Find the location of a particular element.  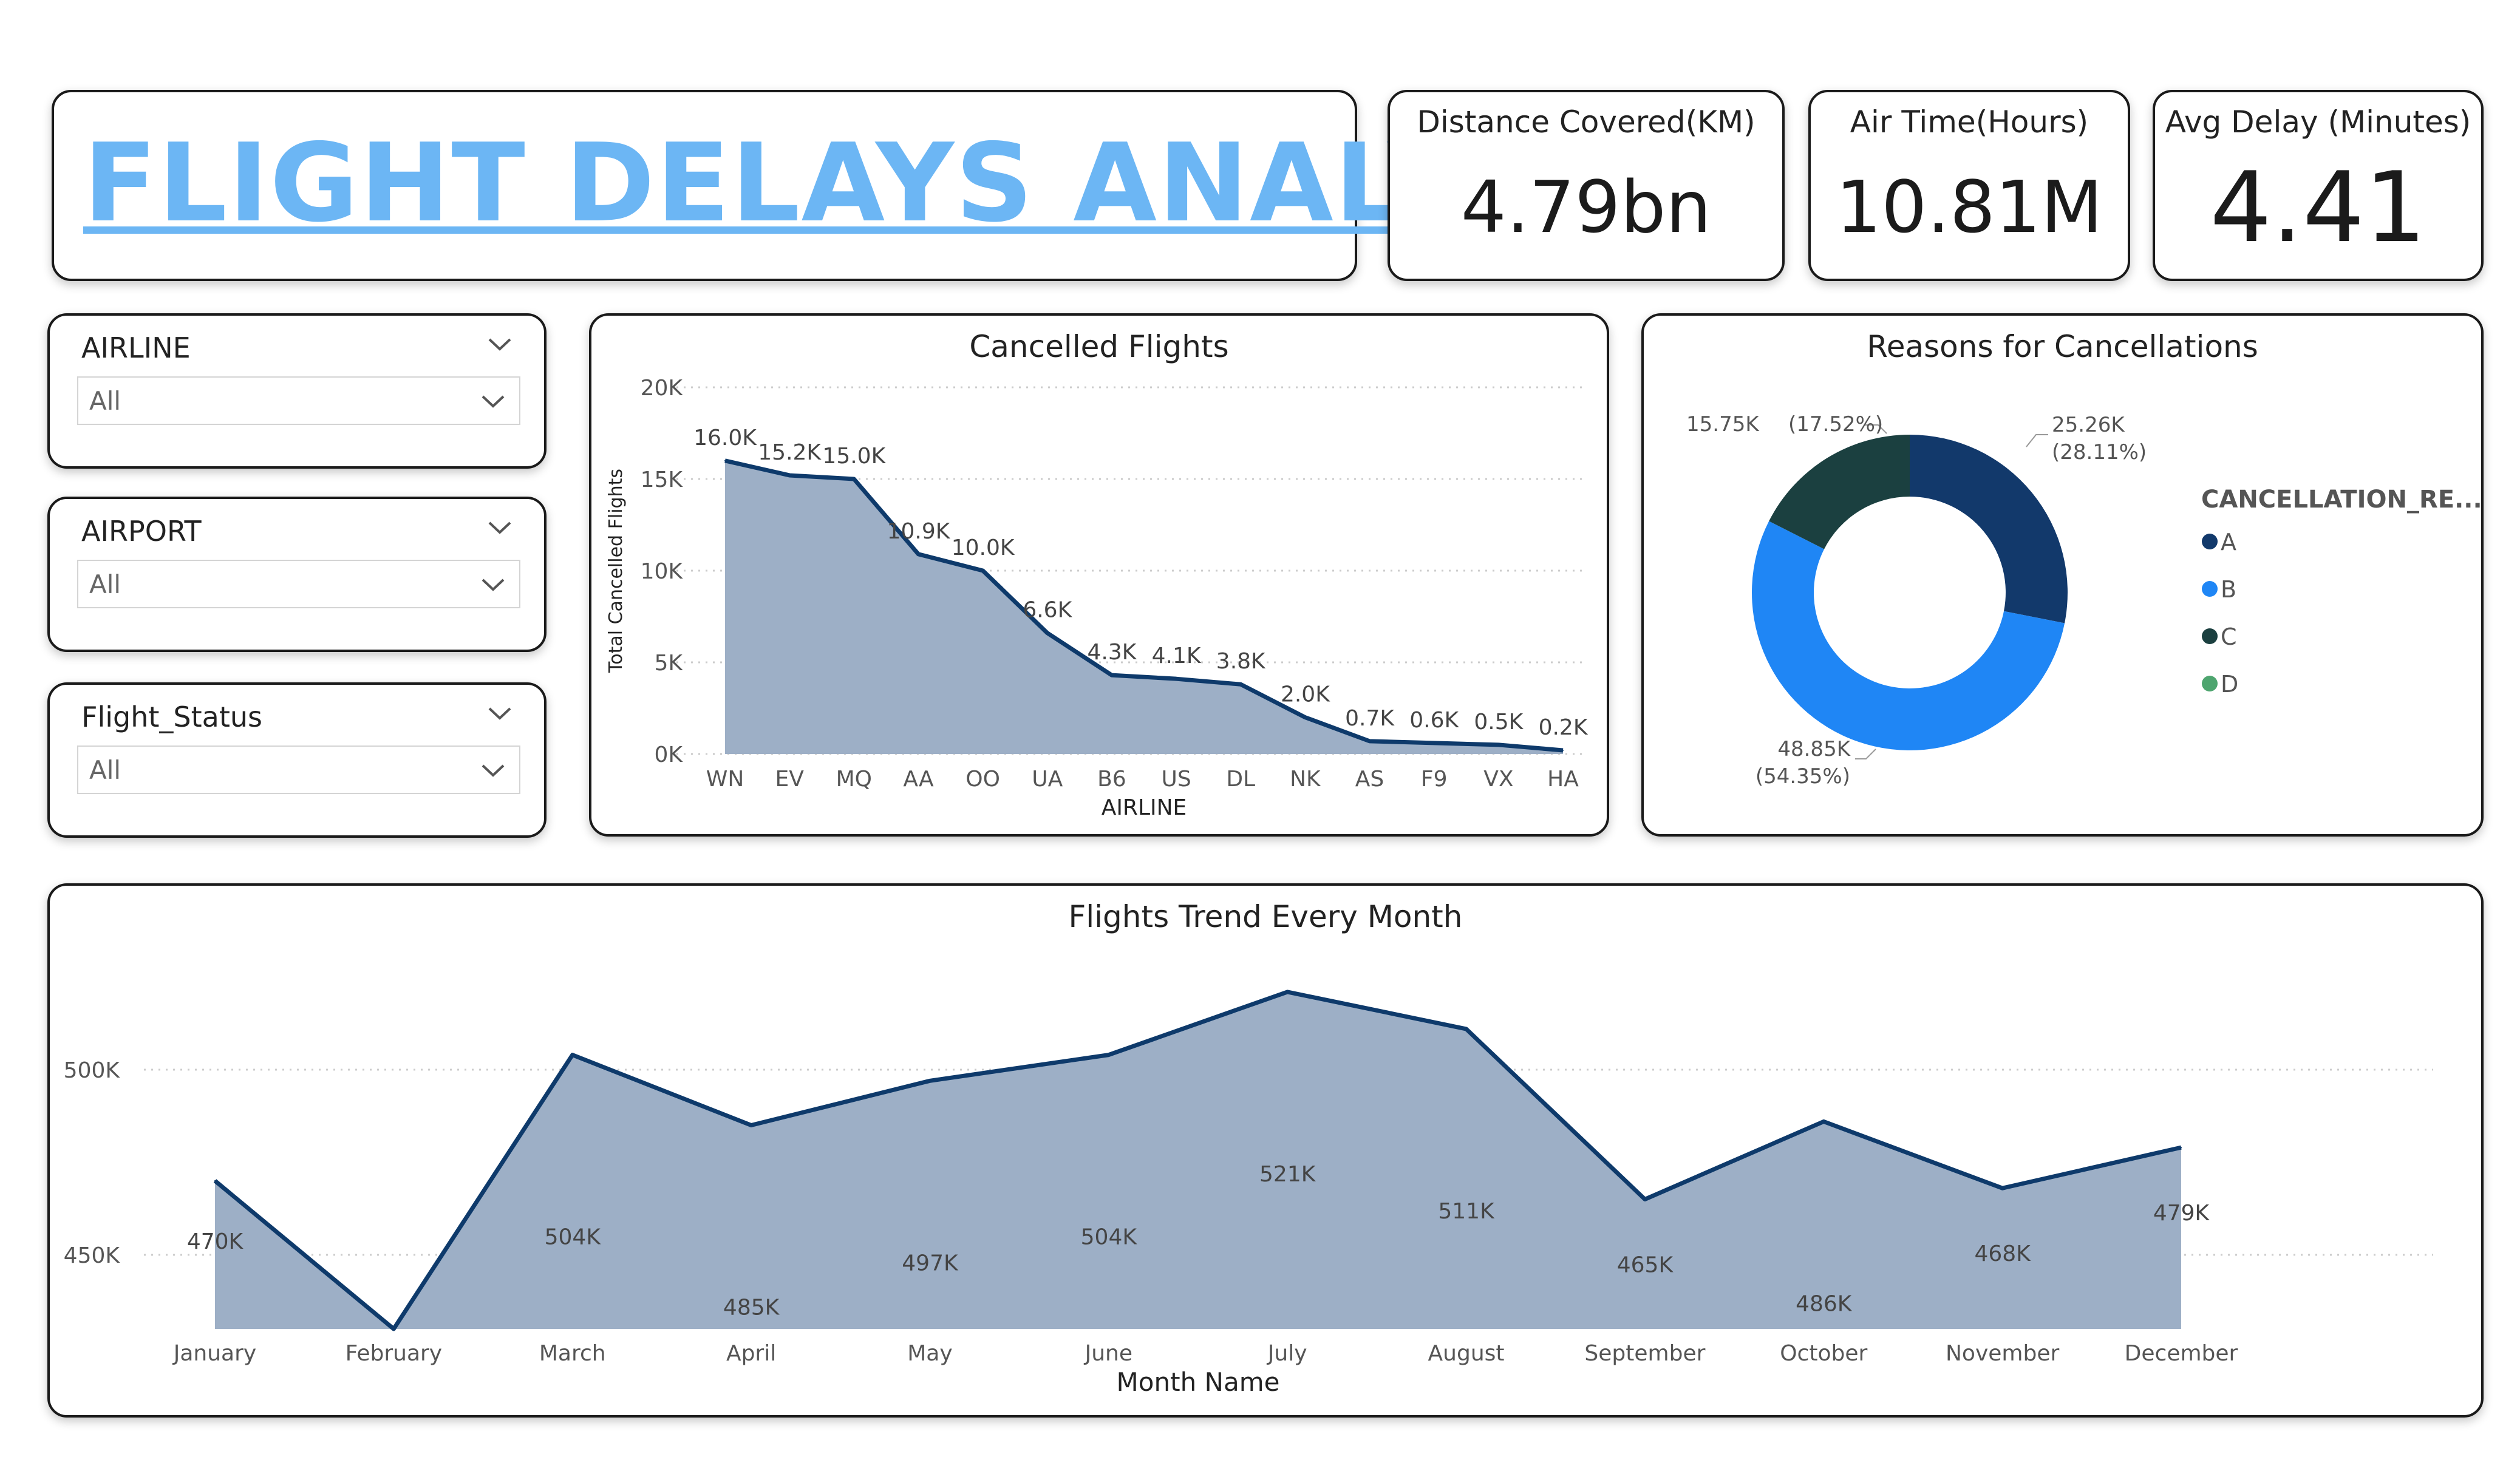

flight-status-slicer: Flight_Status All is located at coordinates (297, 760).